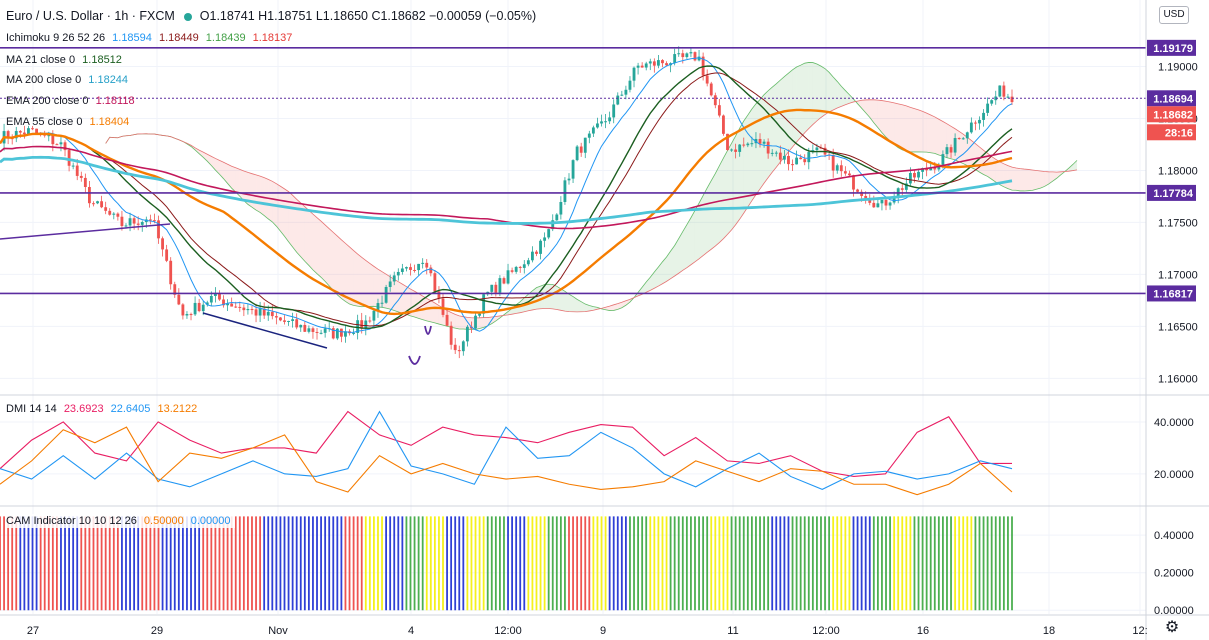 This screenshot has width=1209, height=640. What do you see at coordinates (265, 330) in the screenshot?
I see `trendline-support` at bounding box center [265, 330].